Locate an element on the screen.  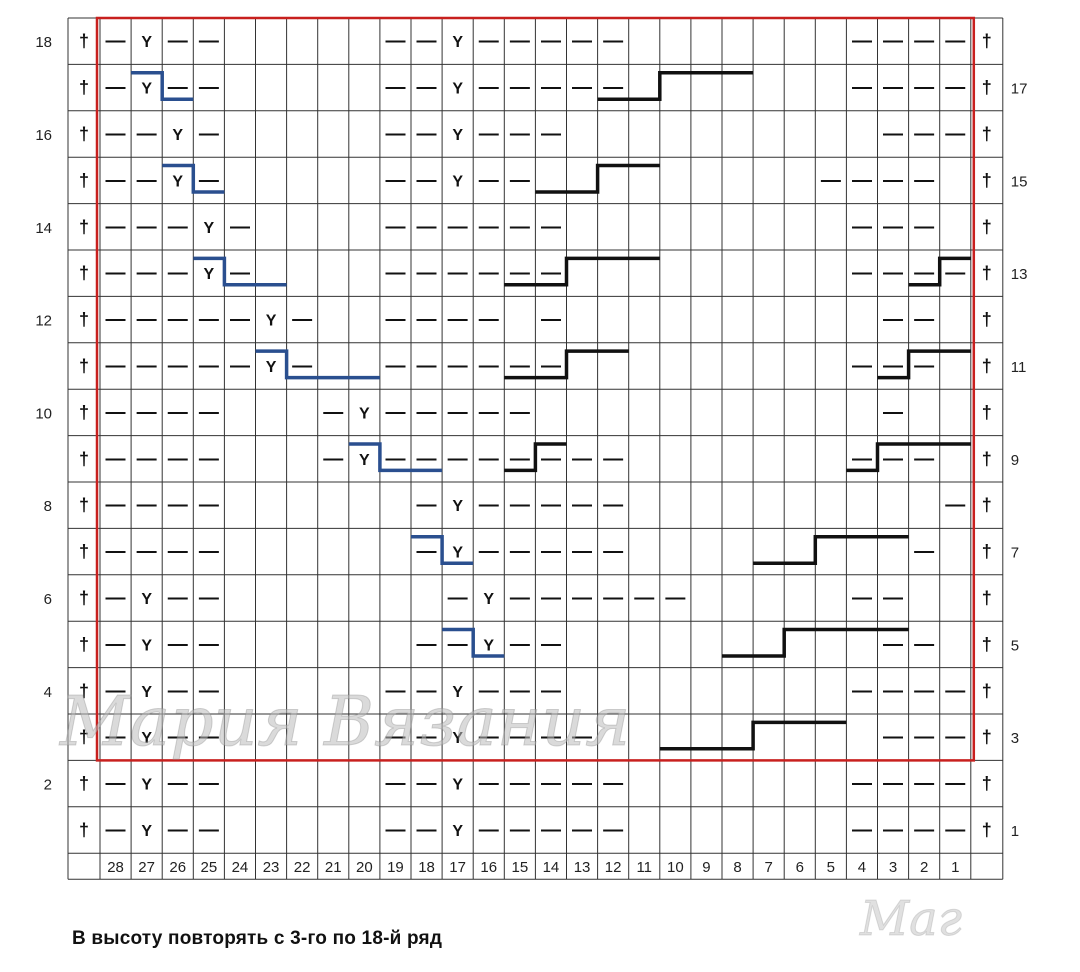
row-label-left: 6 is located at coordinates (48, 599).